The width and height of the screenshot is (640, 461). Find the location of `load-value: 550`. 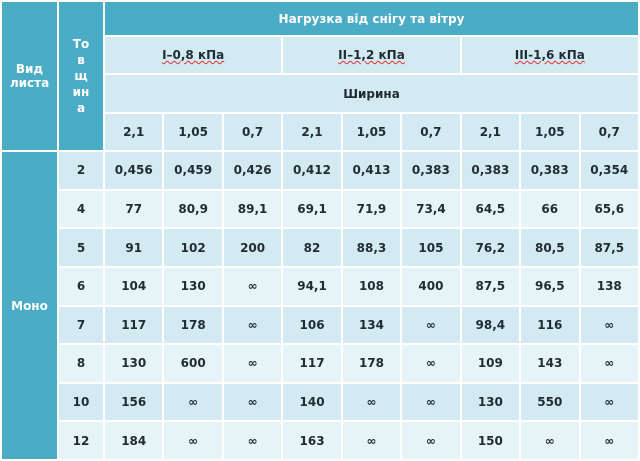

load-value: 550 is located at coordinates (550, 402).